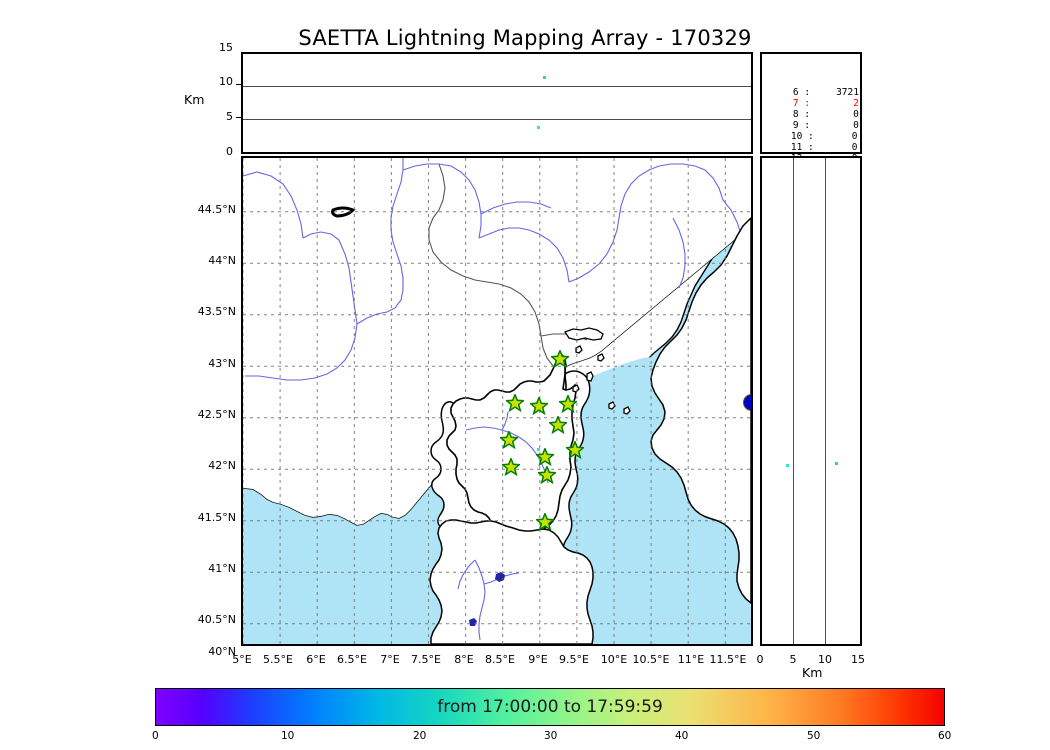  What do you see at coordinates (728, 659) in the screenshot?
I see `lon-tick-11.5: 11.5°E` at bounding box center [728, 659].